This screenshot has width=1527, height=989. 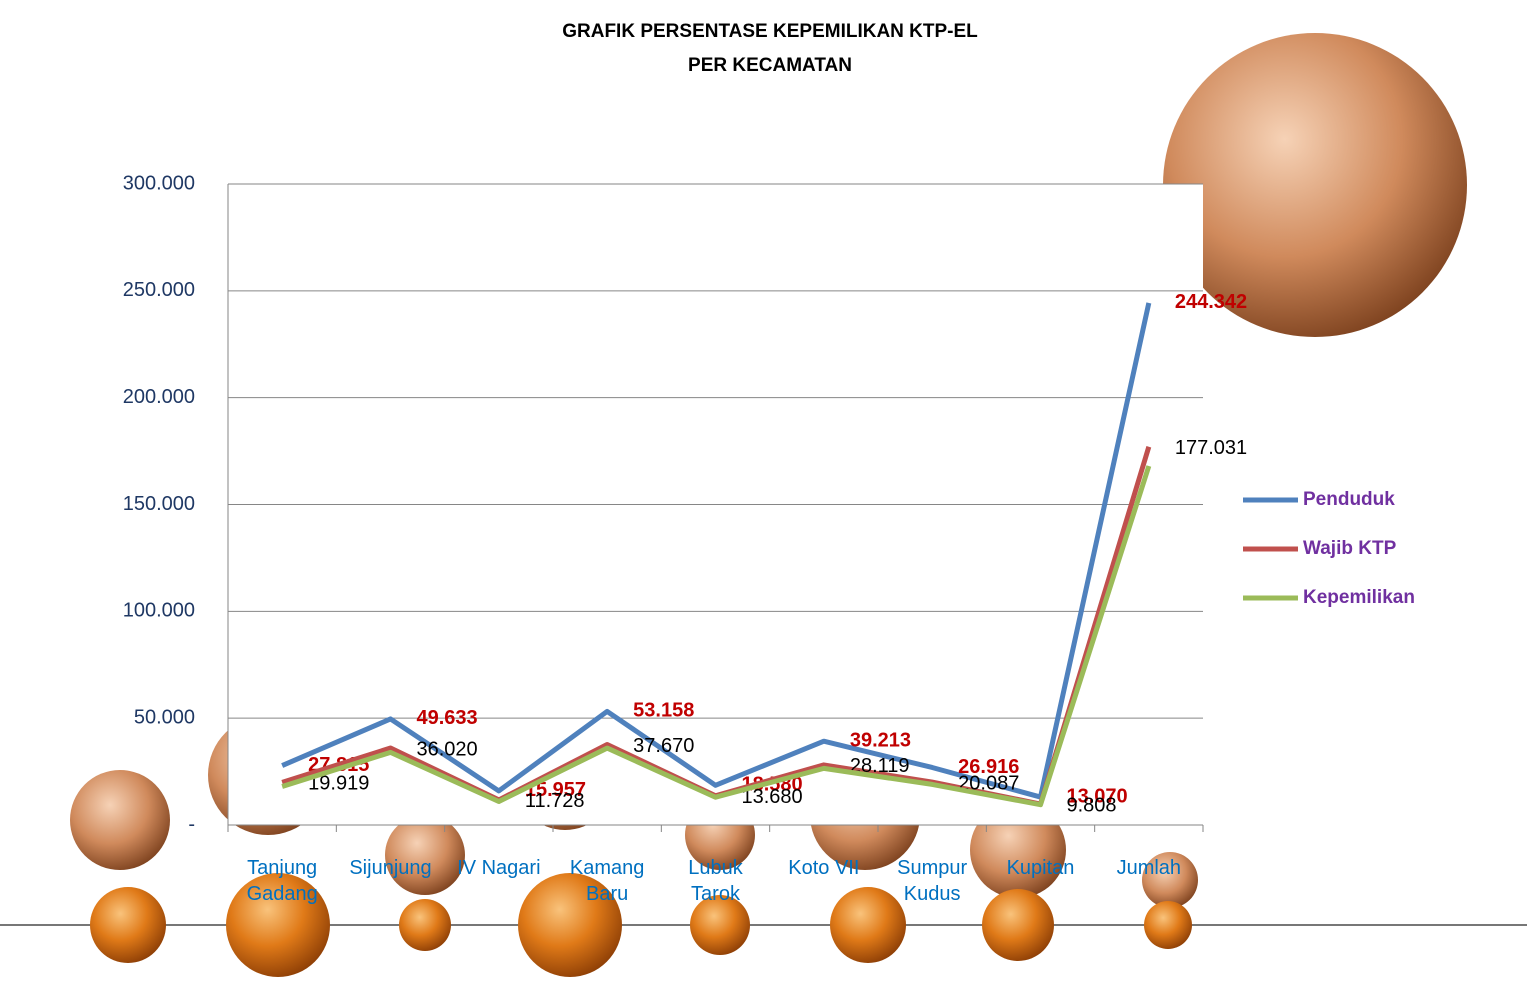 I want to click on y-tick-label: 100.000, so click(x=159, y=611).